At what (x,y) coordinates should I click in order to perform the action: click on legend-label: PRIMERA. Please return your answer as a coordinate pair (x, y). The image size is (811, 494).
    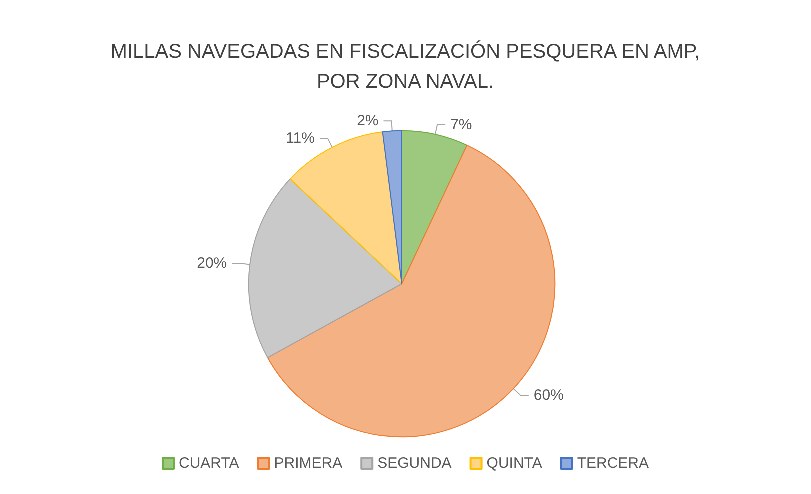
    Looking at the image, I should click on (308, 463).